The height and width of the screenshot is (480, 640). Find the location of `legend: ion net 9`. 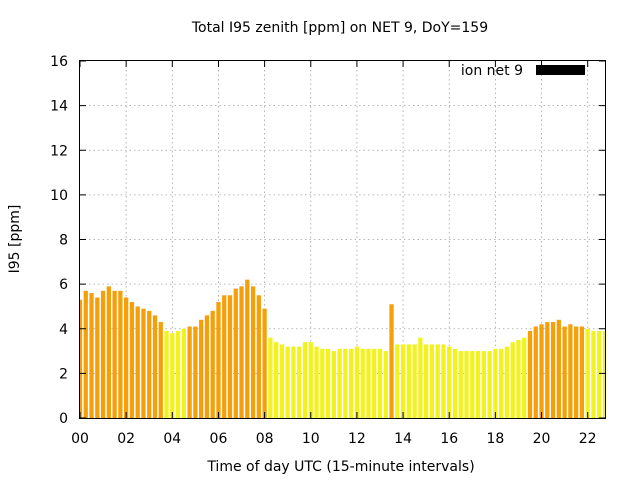

legend: ion net 9 is located at coordinates (523, 71).